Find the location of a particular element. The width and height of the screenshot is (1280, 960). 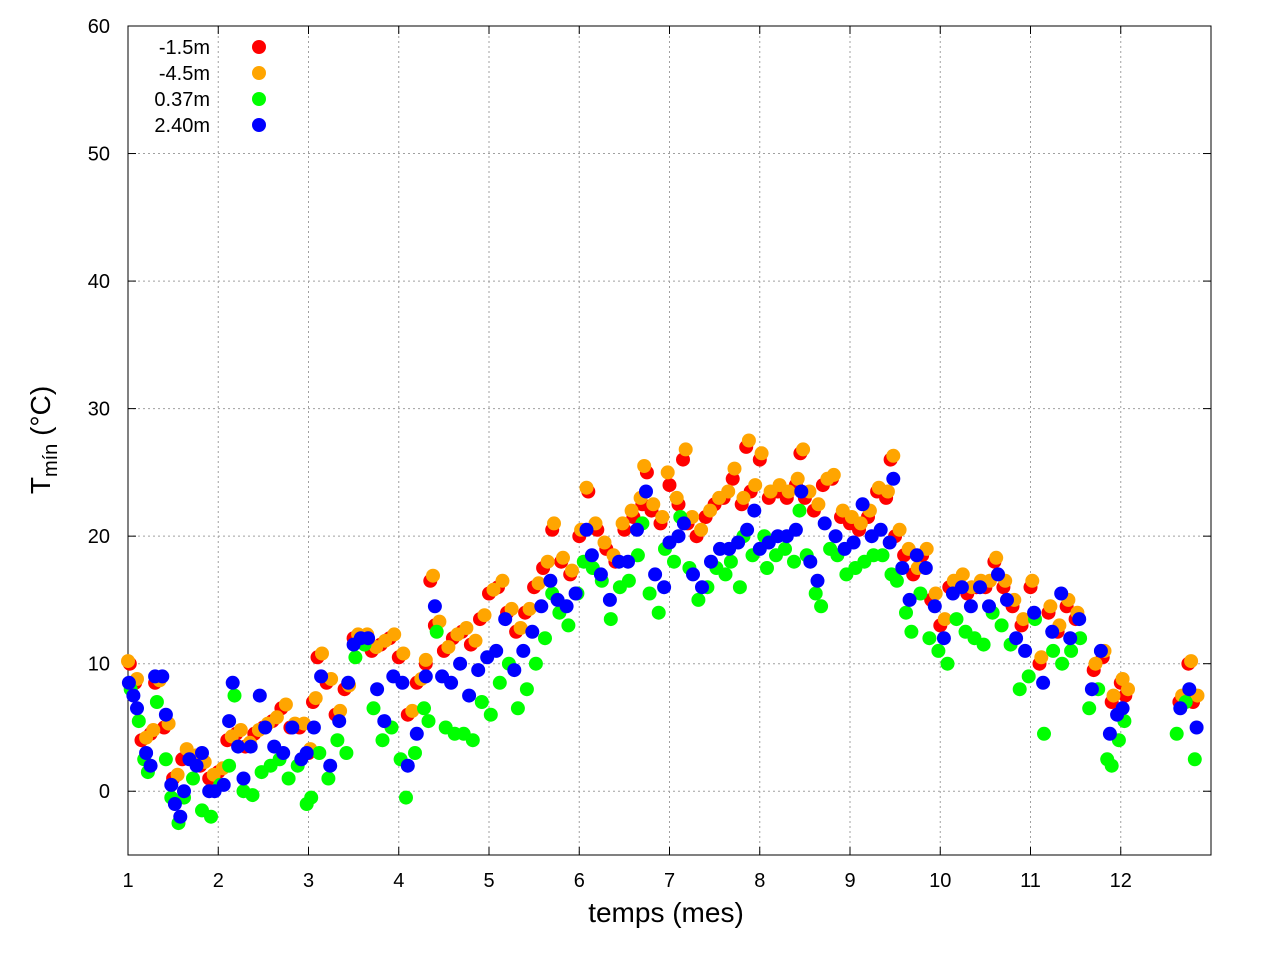

x-tick-label: 10 is located at coordinates (940, 881).